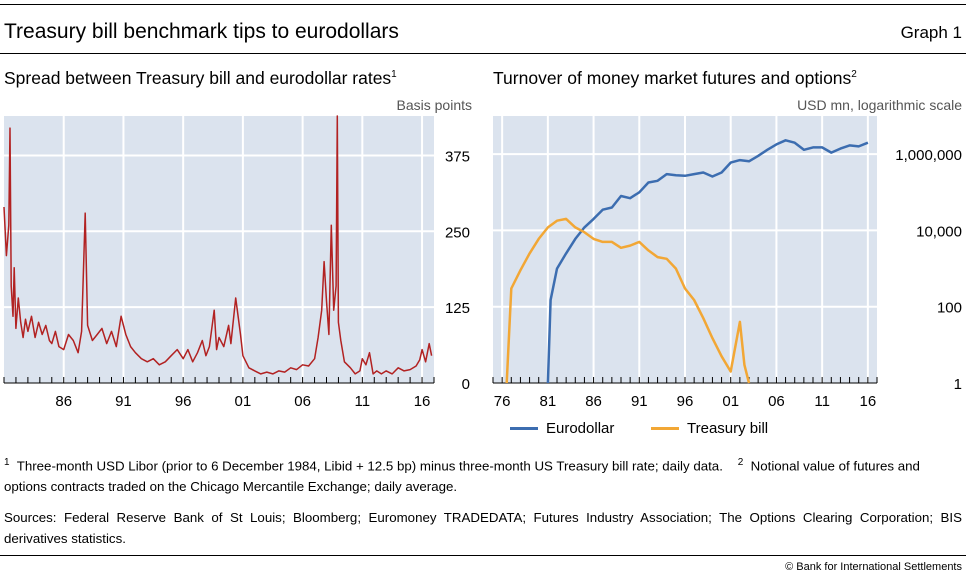 The image size is (966, 583). I want to click on right-x-tick-label: 96, so click(685, 401).